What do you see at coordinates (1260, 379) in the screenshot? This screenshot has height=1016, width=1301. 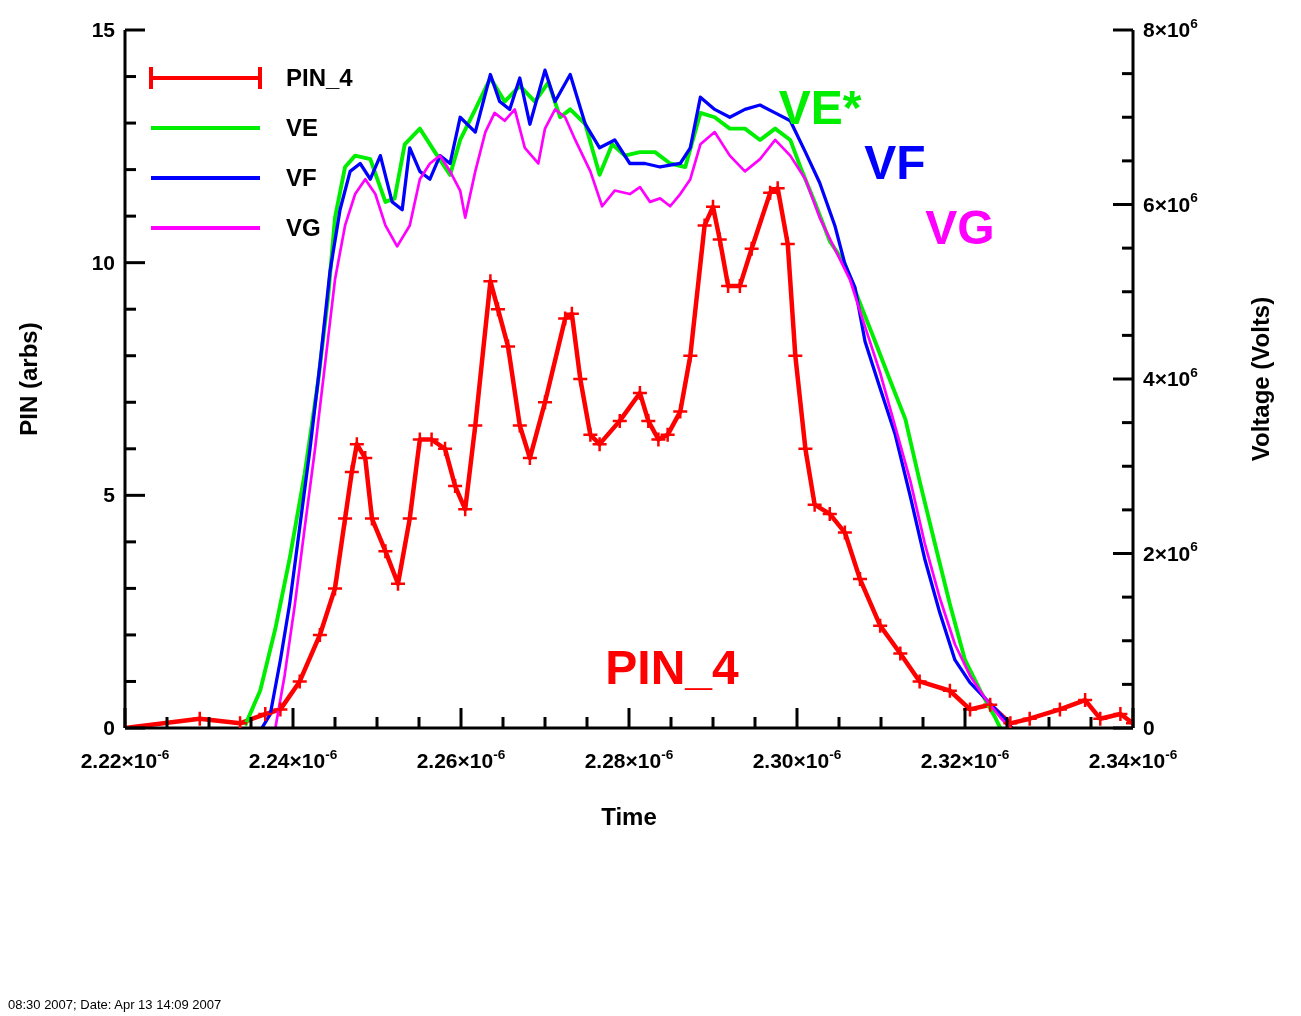 I see `y2-axis-title: Voltage (Volts)` at bounding box center [1260, 379].